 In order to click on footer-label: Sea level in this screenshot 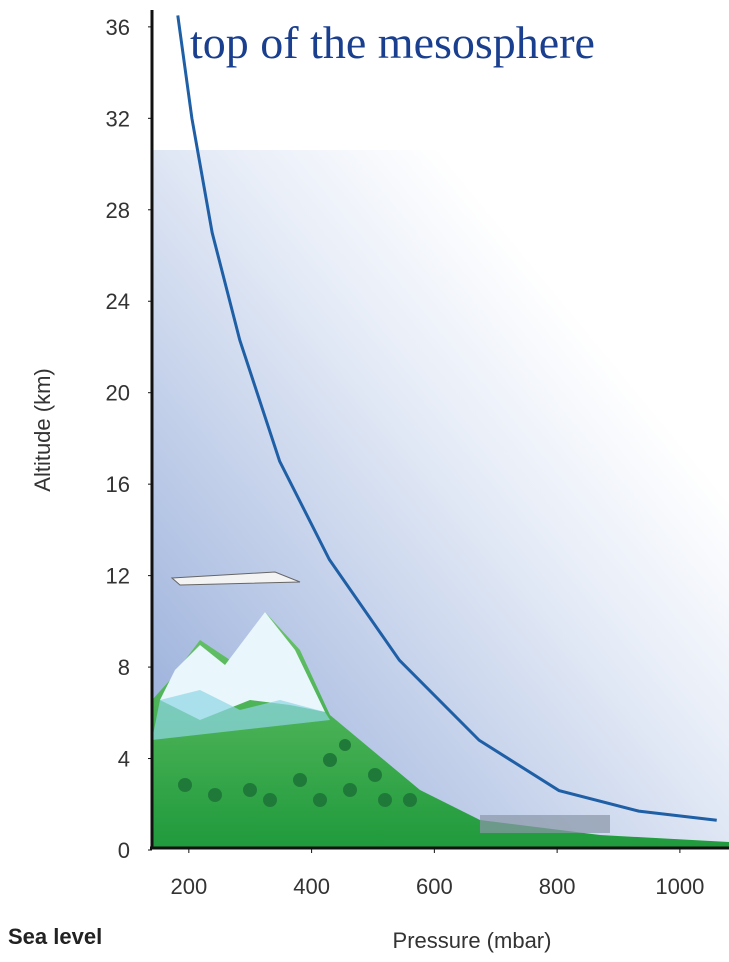, I will do `click(55, 936)`.